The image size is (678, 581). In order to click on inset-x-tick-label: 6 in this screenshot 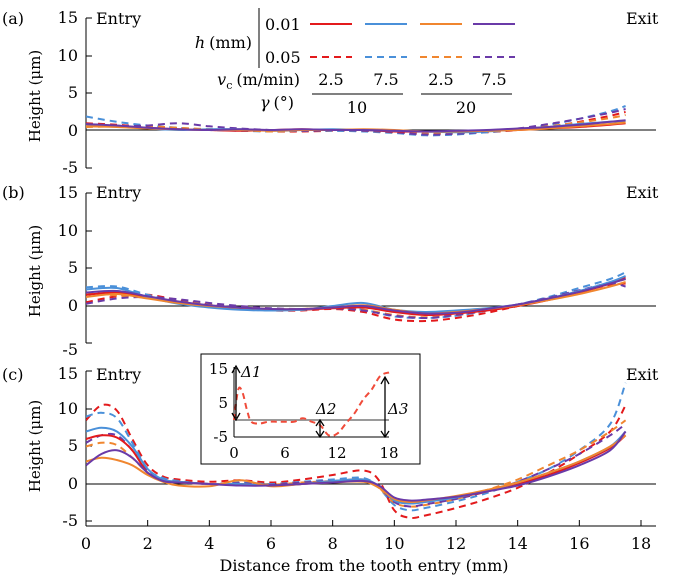, I will do `click(285, 453)`.